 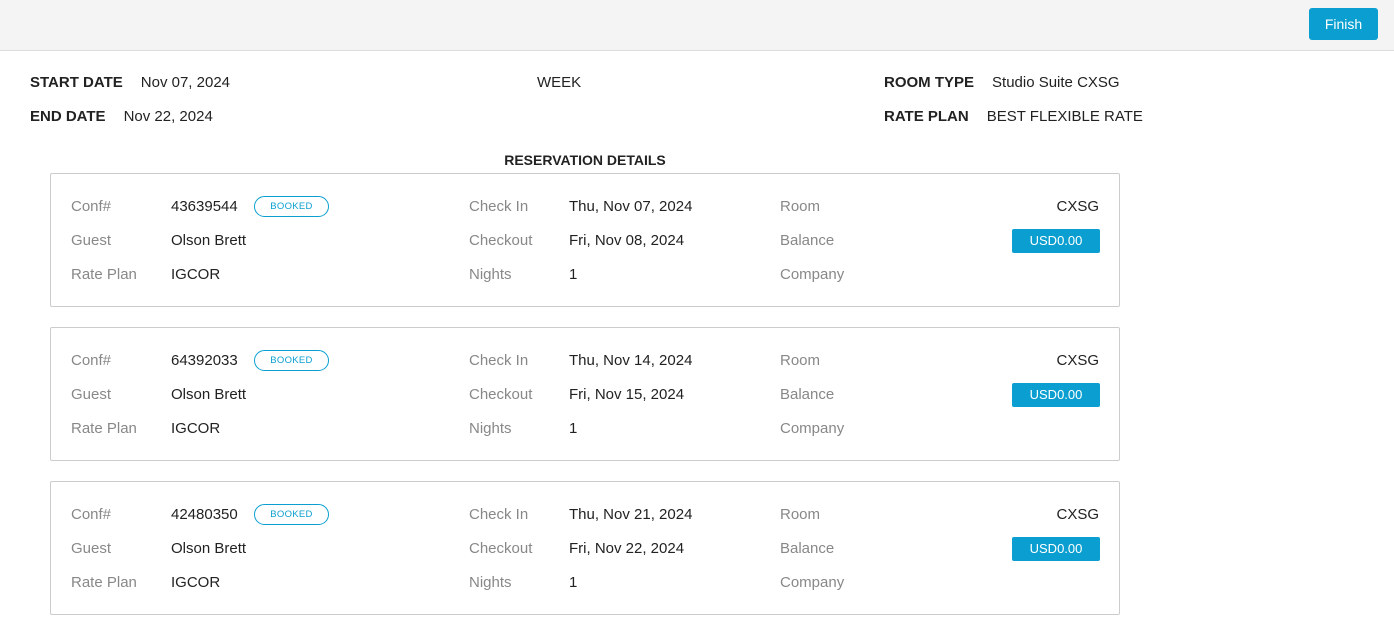 What do you see at coordinates (130, 82) in the screenshot?
I see `start-date: START DATE Nov 07, 2024` at bounding box center [130, 82].